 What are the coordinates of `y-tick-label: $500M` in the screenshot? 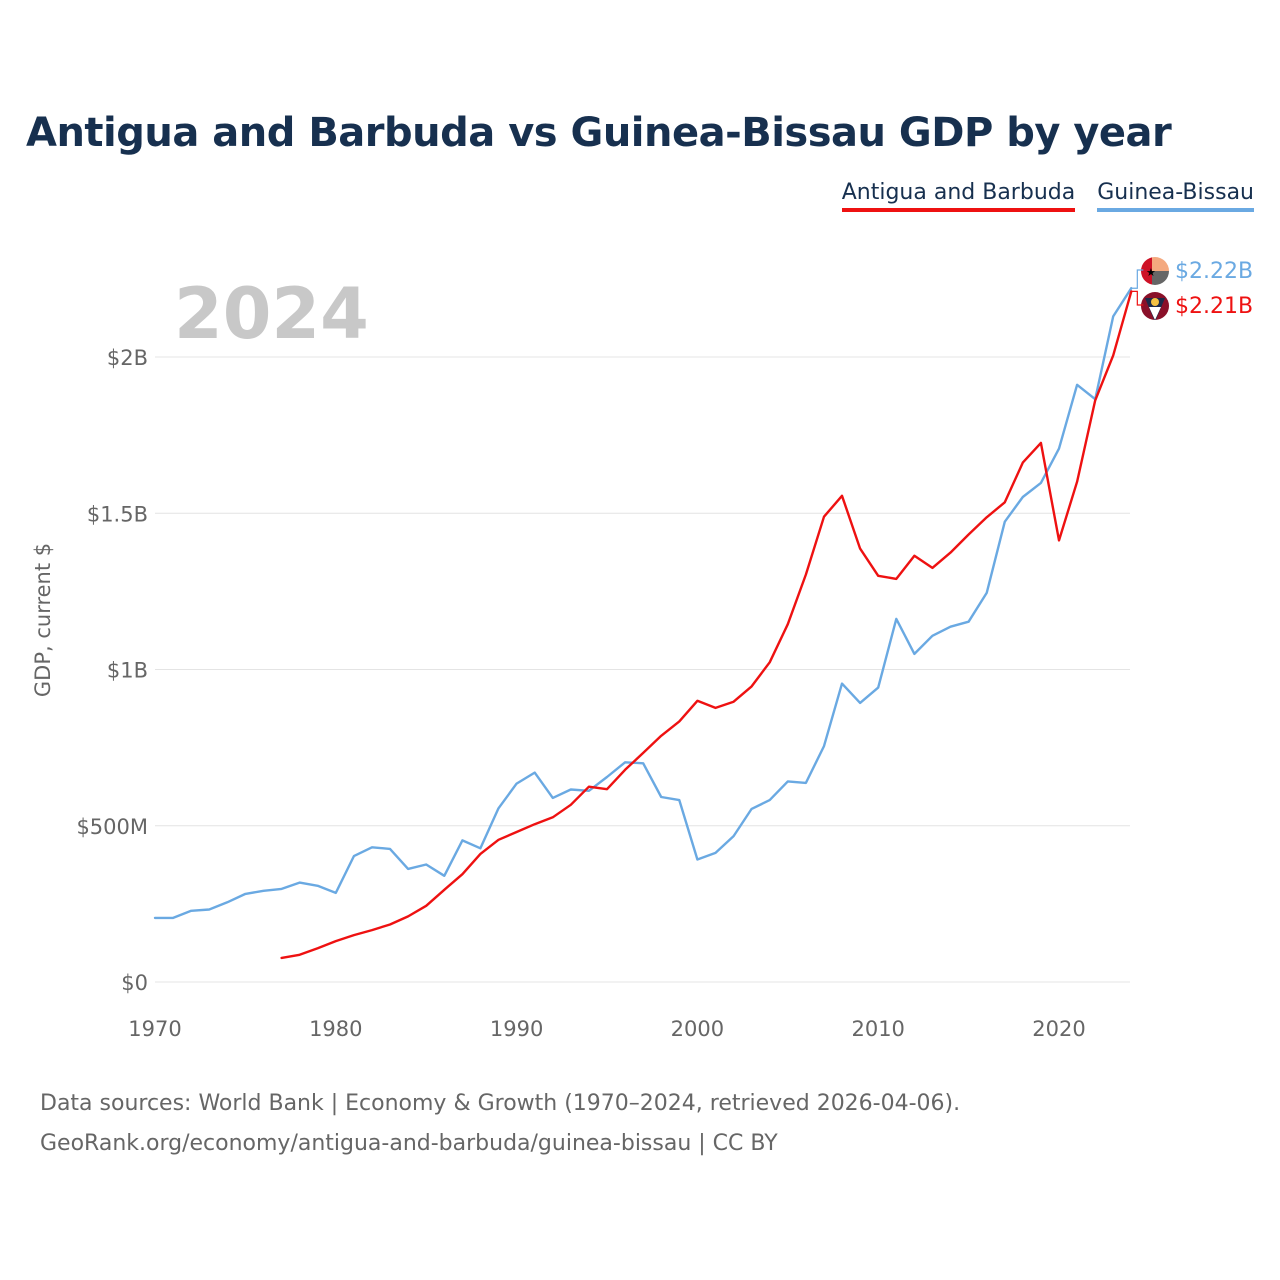 It's located at (112, 827).